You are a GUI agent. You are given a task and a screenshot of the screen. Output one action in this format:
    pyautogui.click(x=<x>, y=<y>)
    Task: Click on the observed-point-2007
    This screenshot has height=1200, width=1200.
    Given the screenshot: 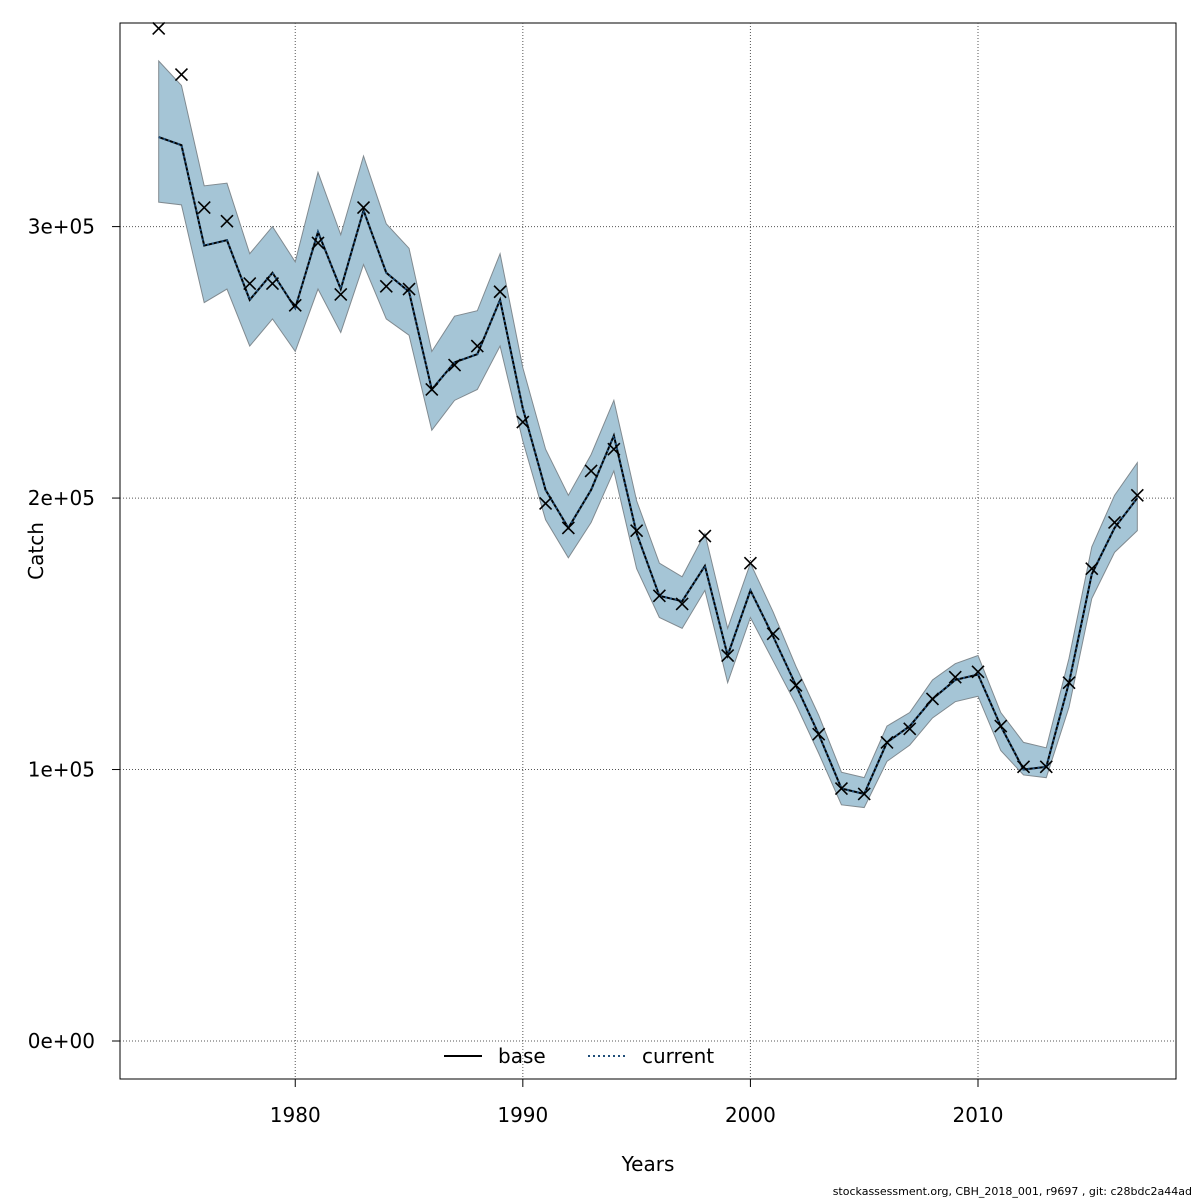 What is the action you would take?
    pyautogui.click(x=910, y=729)
    